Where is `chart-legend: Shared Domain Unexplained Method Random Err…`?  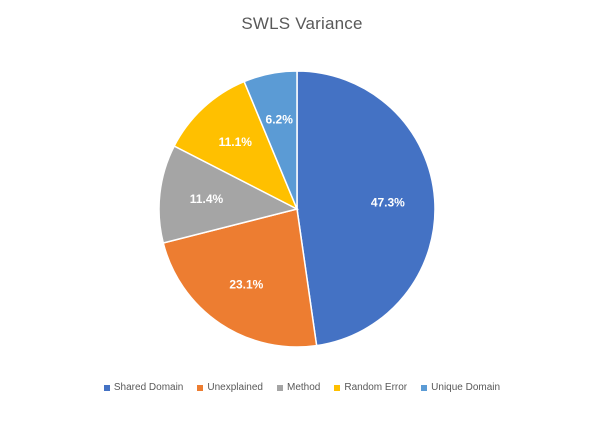 chart-legend: Shared Domain Unexplained Method Random Err… is located at coordinates (302, 387).